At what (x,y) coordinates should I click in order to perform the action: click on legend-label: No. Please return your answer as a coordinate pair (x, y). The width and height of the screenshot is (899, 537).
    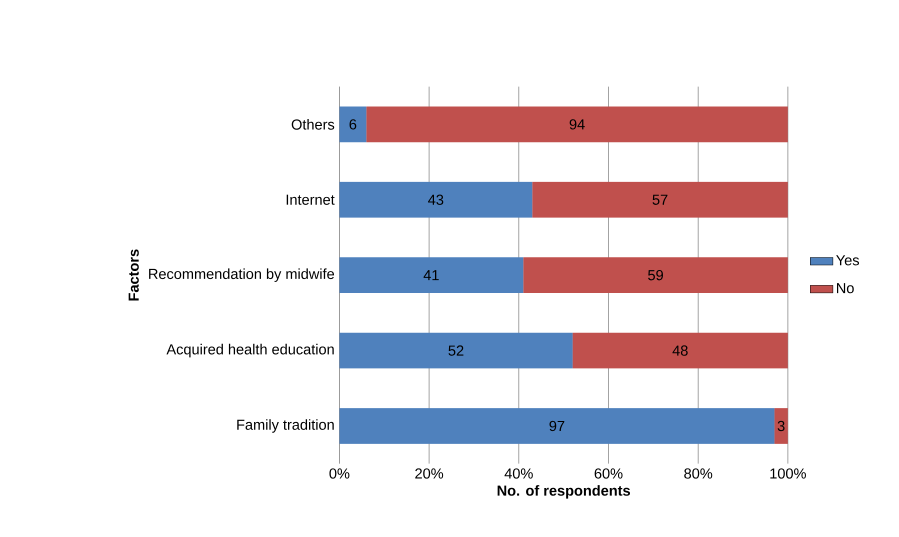
    Looking at the image, I should click on (845, 288).